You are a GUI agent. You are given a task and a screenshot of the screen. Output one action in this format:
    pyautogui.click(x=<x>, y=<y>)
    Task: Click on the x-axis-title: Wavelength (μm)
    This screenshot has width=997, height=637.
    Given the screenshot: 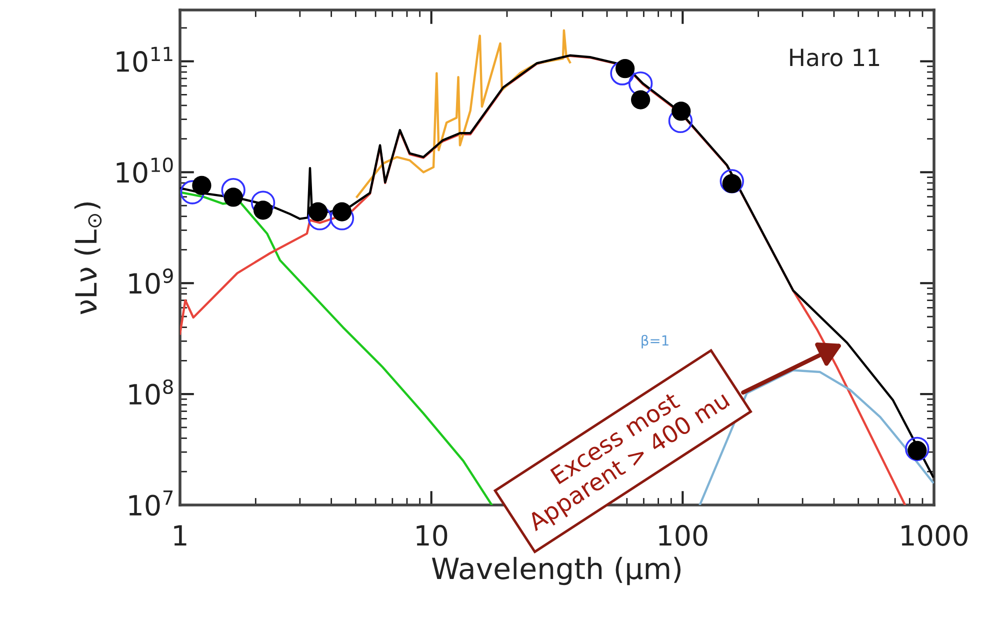 What is the action you would take?
    pyautogui.click(x=556, y=571)
    